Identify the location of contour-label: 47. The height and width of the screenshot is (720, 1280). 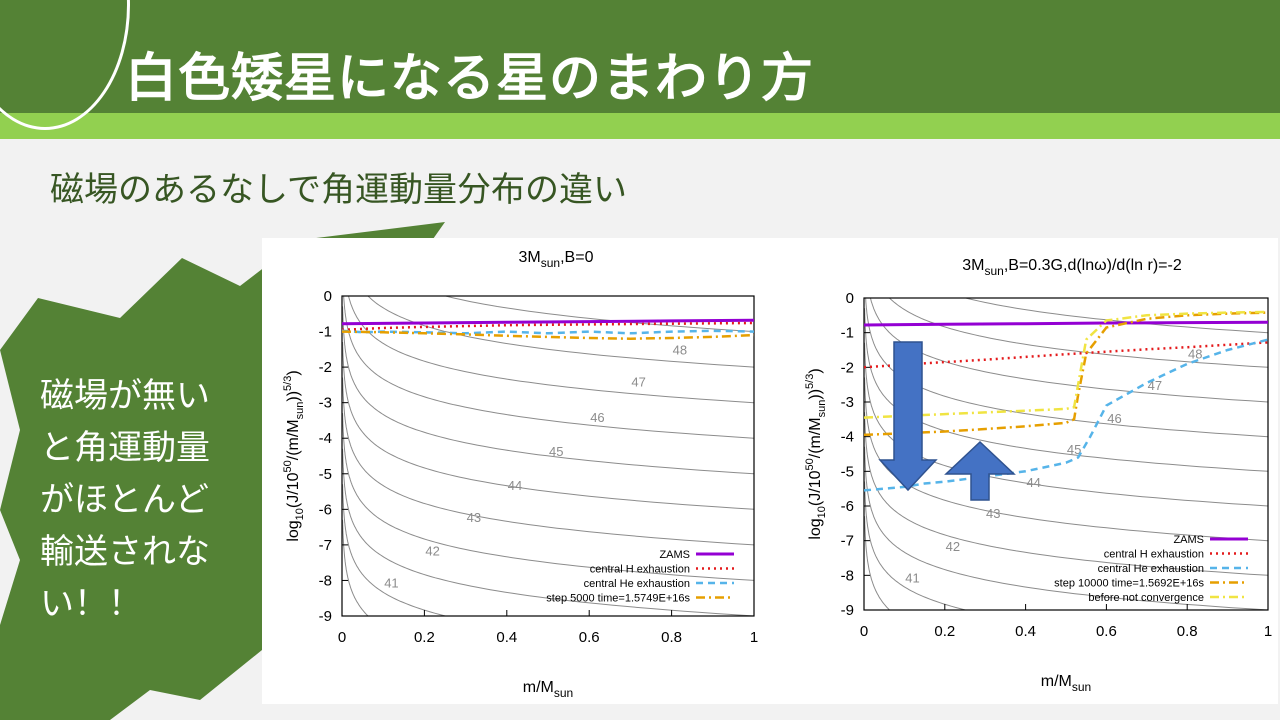
(638, 382).